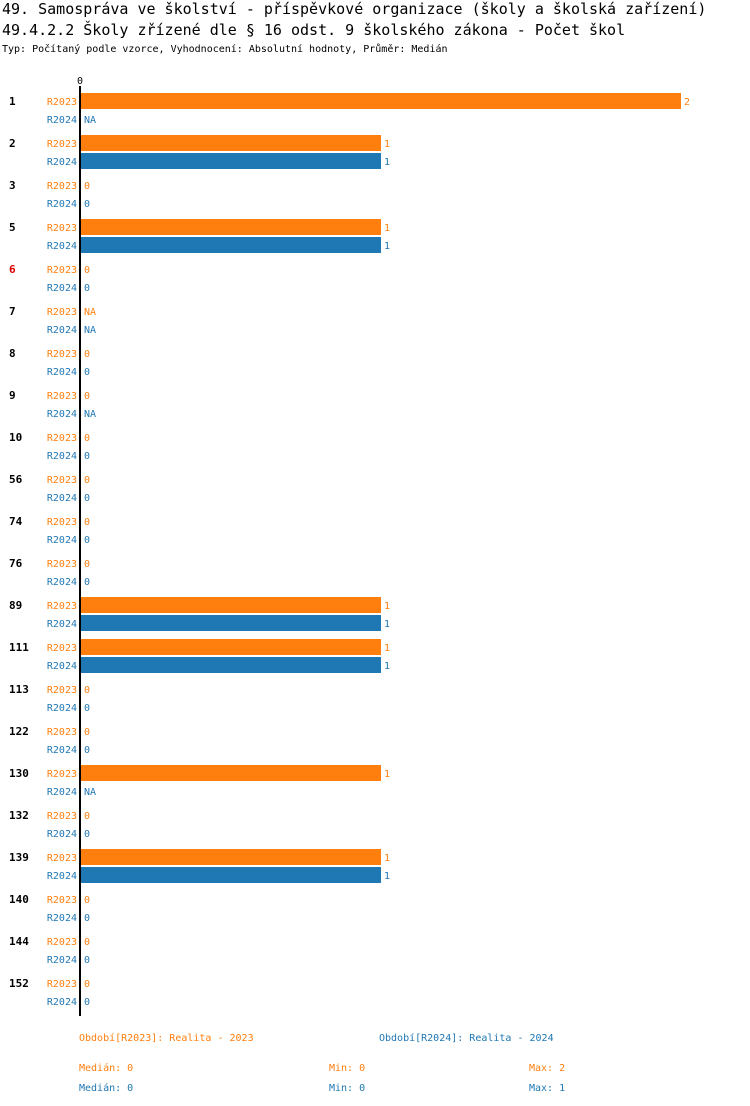 The height and width of the screenshot is (1106, 750). What do you see at coordinates (166, 1038) in the screenshot?
I see `legend-period-r2023: Období[R2023]: Realita - 2023` at bounding box center [166, 1038].